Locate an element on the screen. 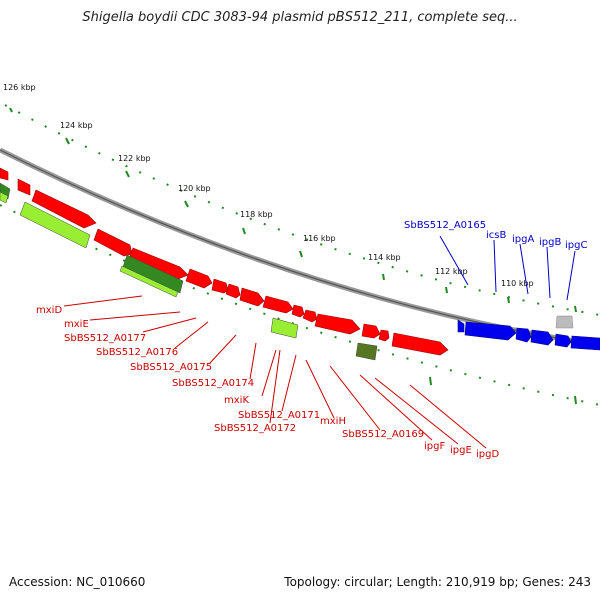 The image size is (600, 600). tick-label: 116 kbp is located at coordinates (319, 238).